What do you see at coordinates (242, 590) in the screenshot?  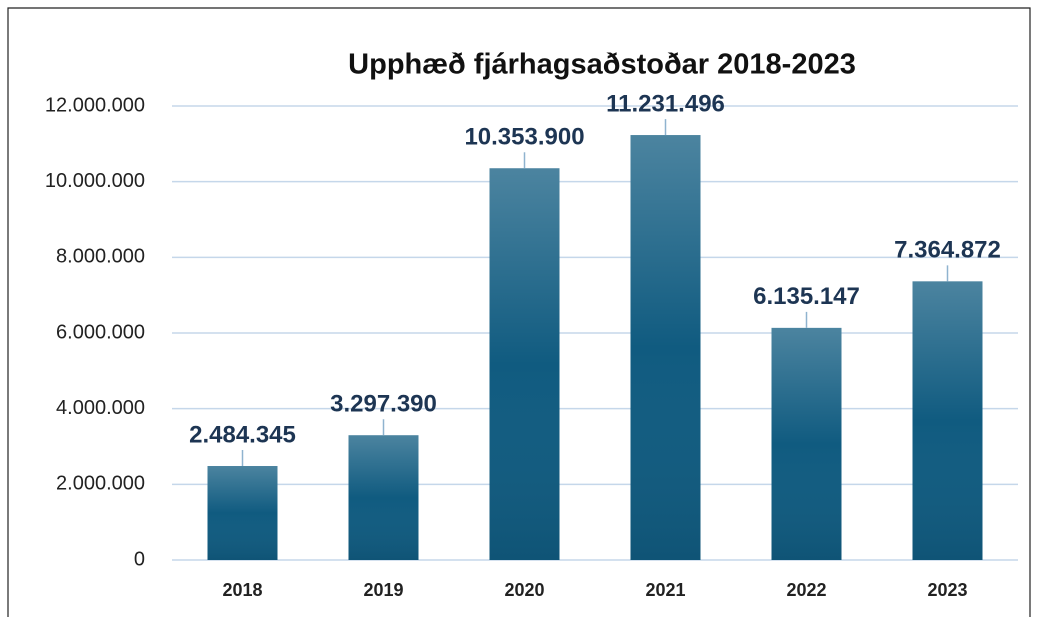 I see `x-tick-label: 2018` at bounding box center [242, 590].